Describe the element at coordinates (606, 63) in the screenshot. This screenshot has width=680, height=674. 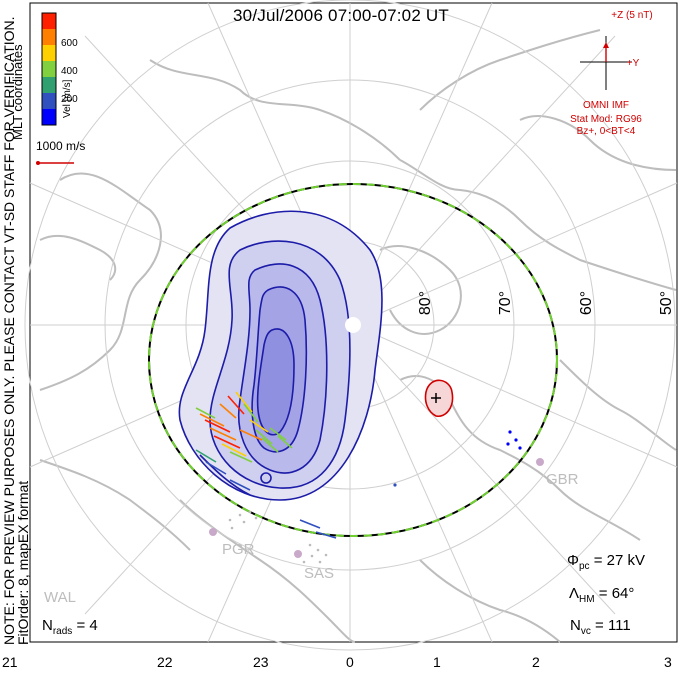
I see `imf-dial` at that location.